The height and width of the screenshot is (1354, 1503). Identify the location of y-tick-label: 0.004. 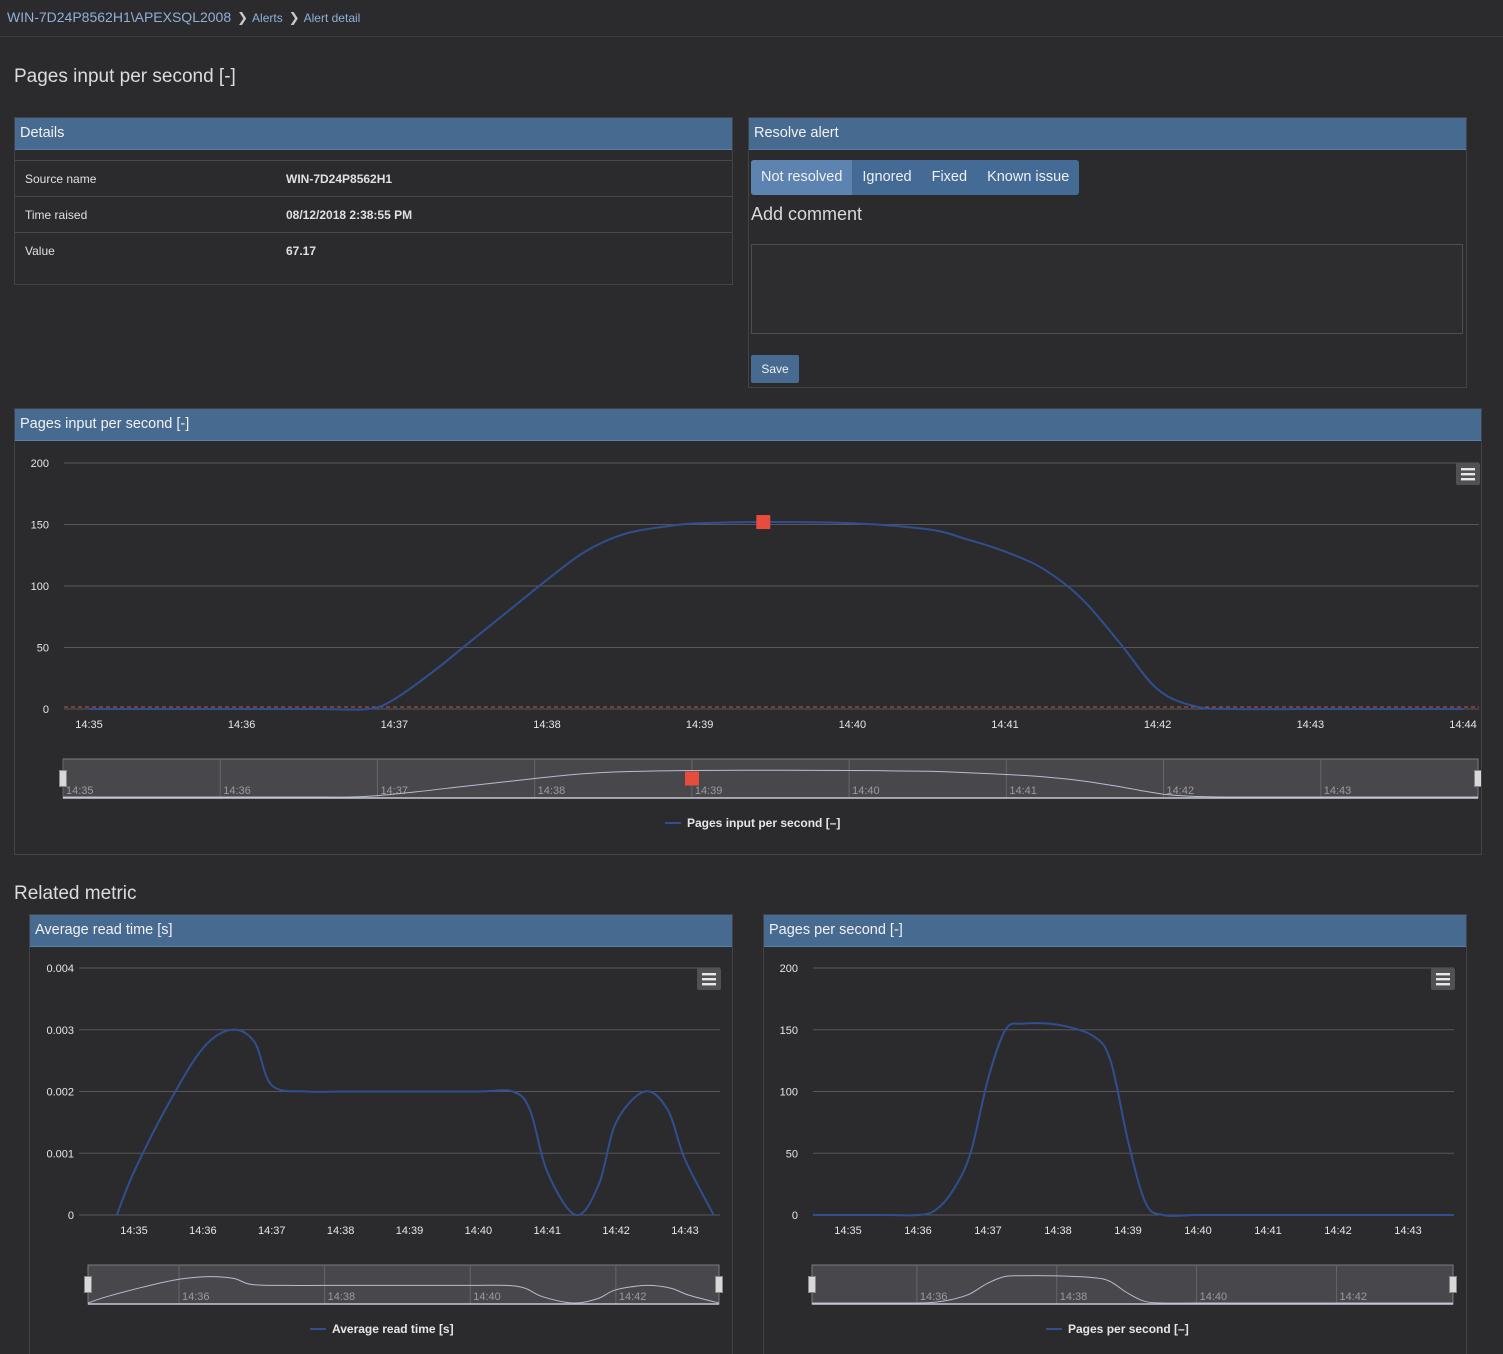
(60, 969).